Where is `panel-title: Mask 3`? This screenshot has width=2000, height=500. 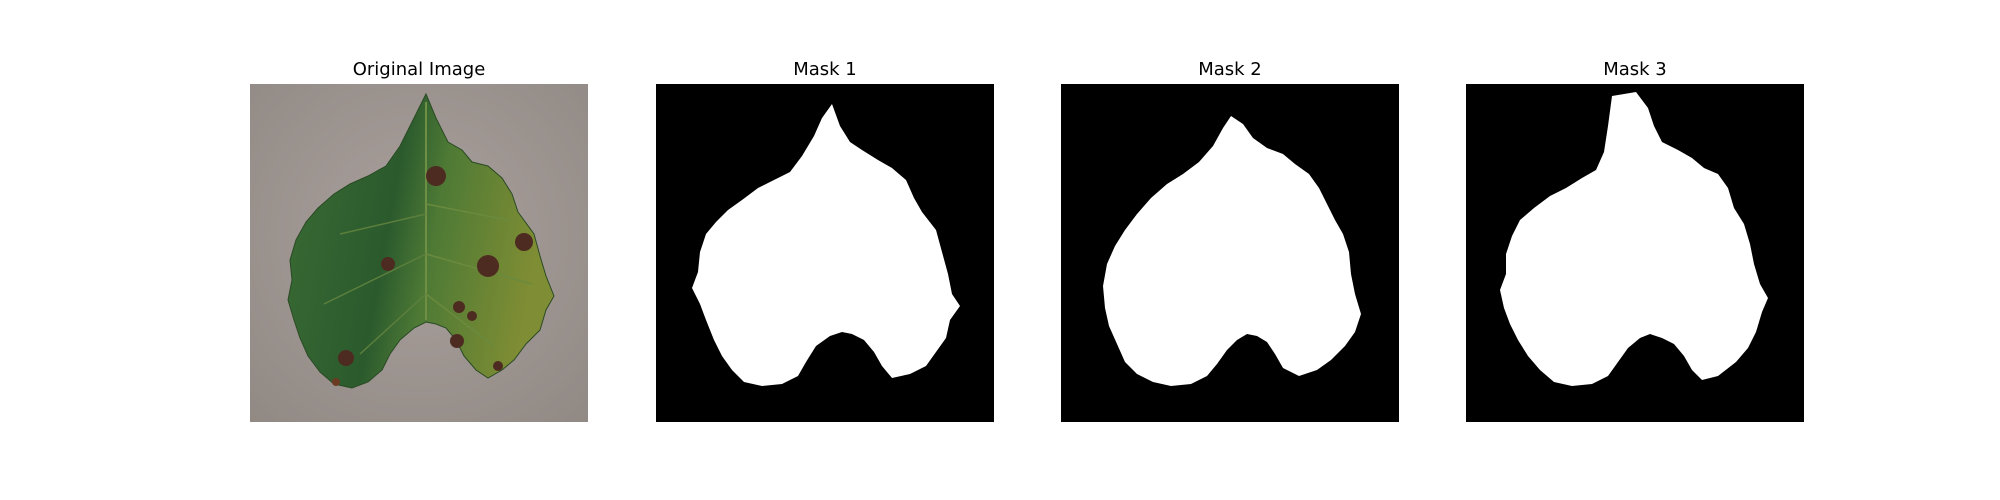
panel-title: Mask 3 is located at coordinates (1635, 69).